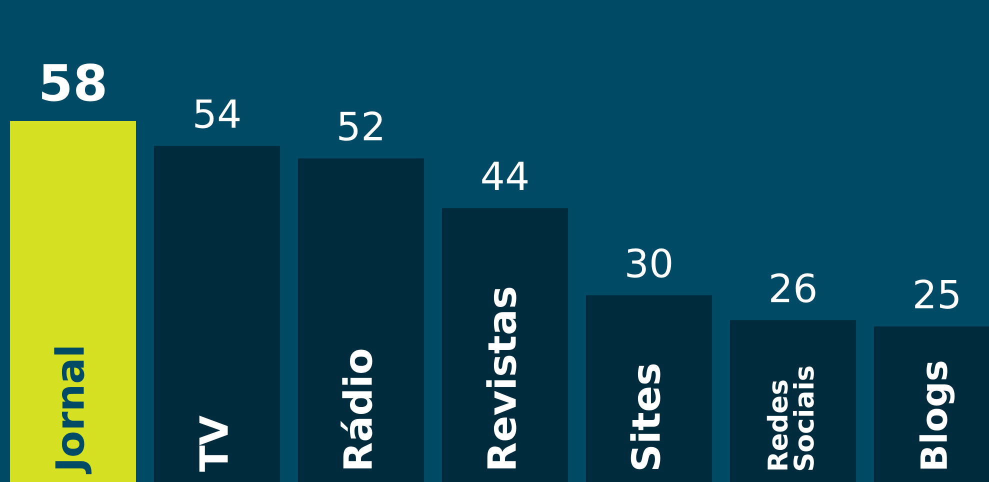  What do you see at coordinates (793, 288) in the screenshot?
I see `data-label: 26` at bounding box center [793, 288].